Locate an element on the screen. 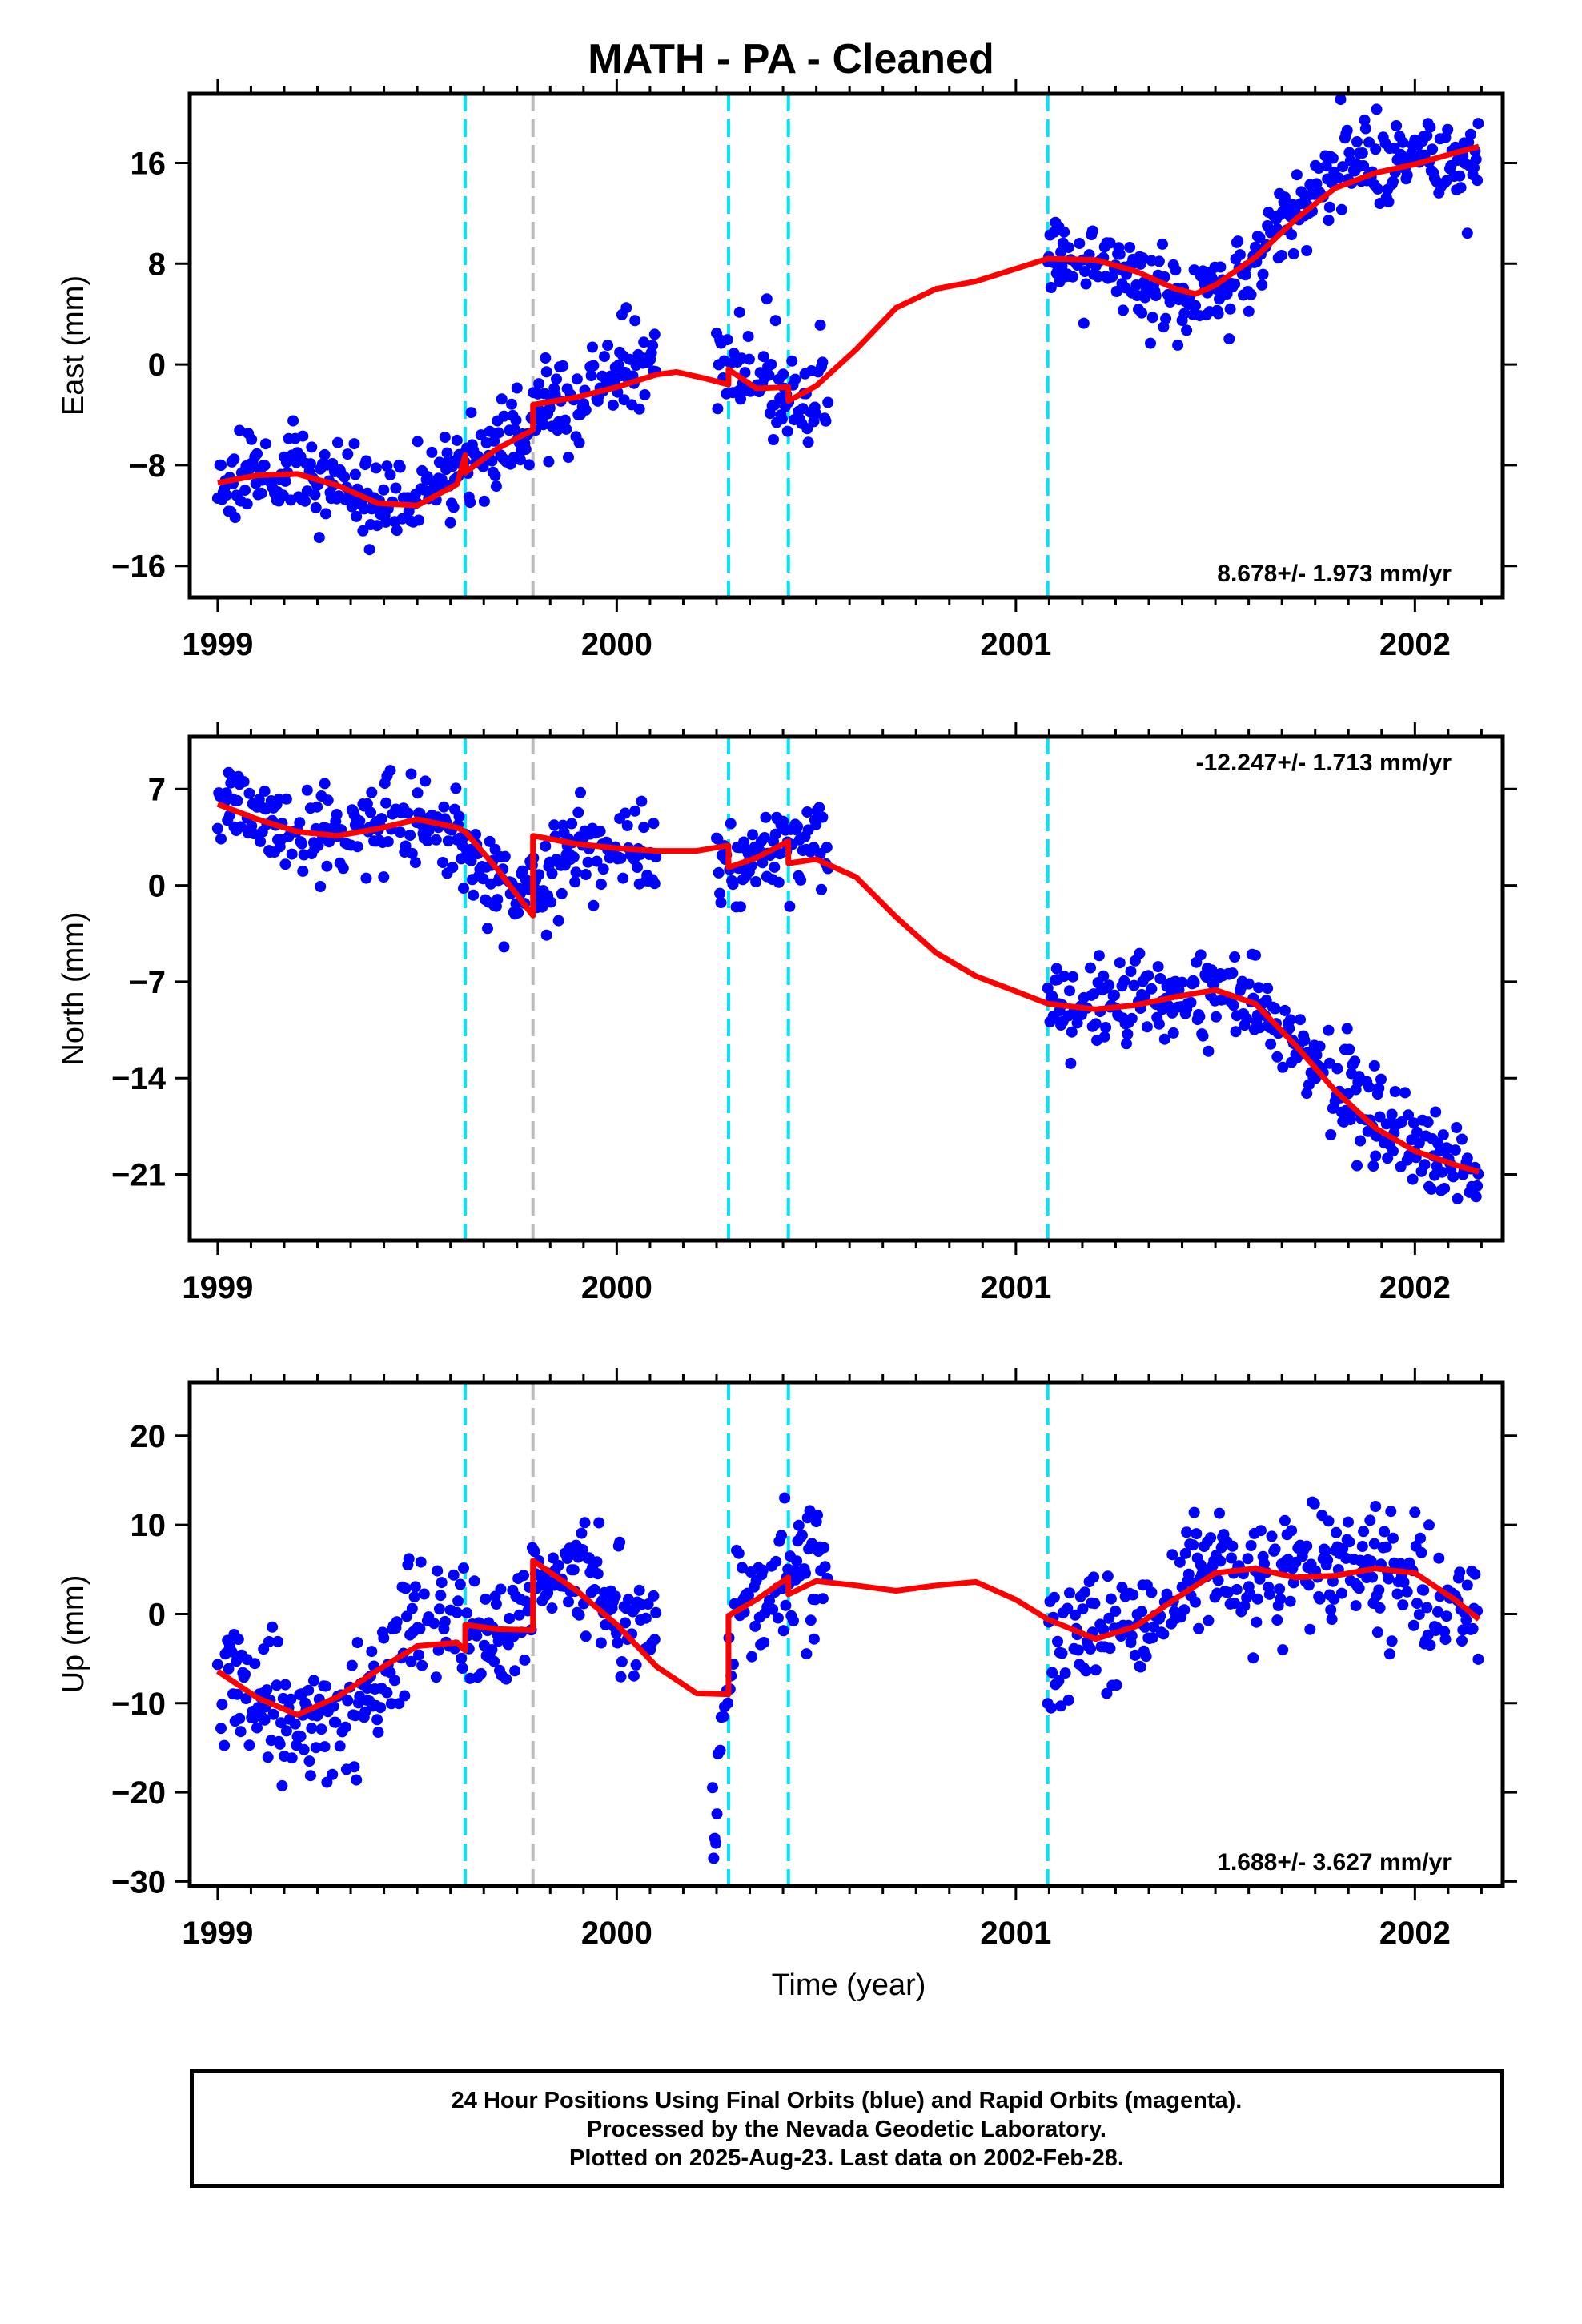  rate-annotation: 1.688+/- 3.627 mm/yr is located at coordinates (1334, 1862).